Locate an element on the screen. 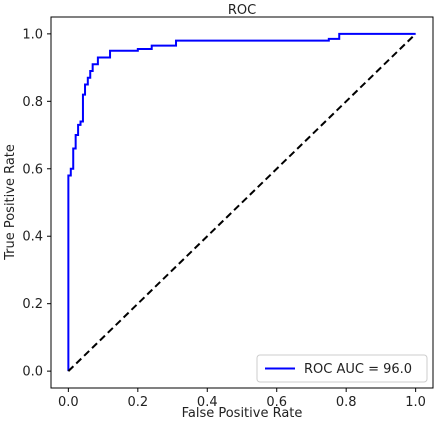 Image resolution: width=440 pixels, height=426 pixels. y-tick-label: 0.2 is located at coordinates (32, 304).